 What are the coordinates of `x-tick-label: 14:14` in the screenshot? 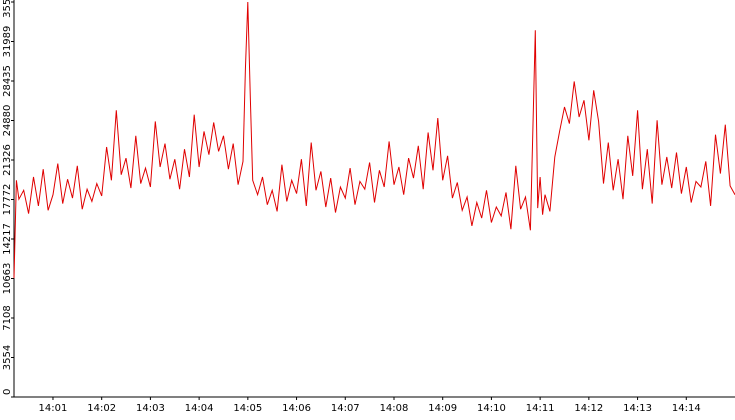 It's located at (686, 408).